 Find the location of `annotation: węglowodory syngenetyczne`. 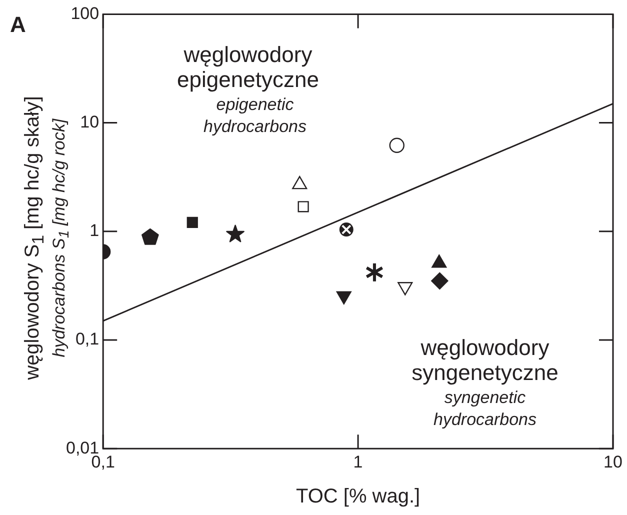

annotation: węglowodory syngenetyczne is located at coordinates (485, 360).